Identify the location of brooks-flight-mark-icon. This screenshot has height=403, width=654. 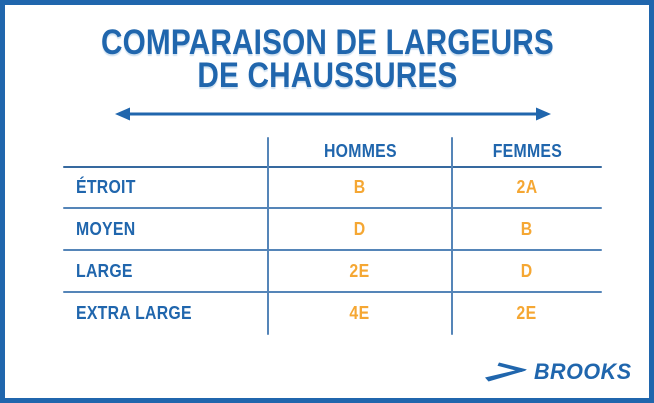
(506, 372).